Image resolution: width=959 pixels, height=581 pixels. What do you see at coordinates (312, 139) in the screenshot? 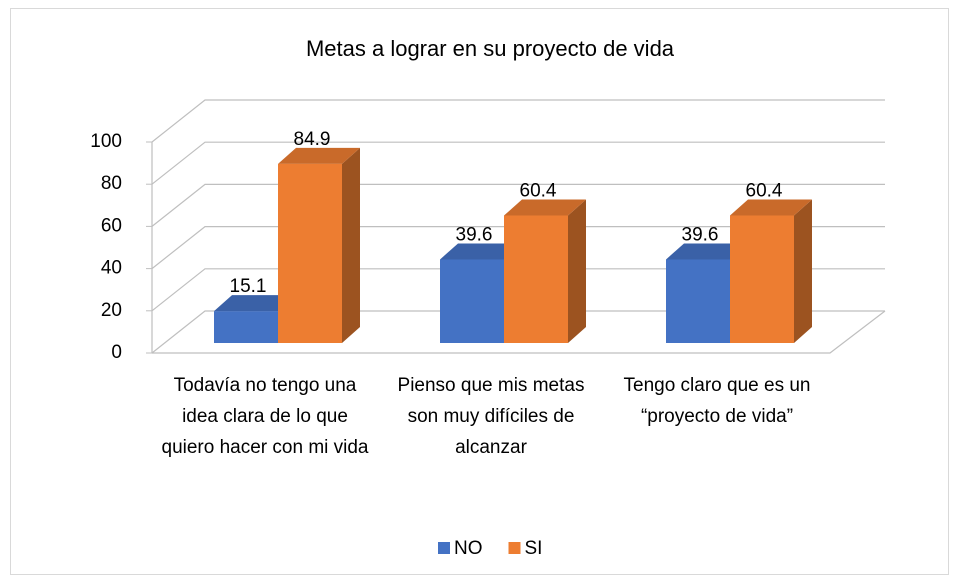
I see `data-label: 84.9` at bounding box center [312, 139].